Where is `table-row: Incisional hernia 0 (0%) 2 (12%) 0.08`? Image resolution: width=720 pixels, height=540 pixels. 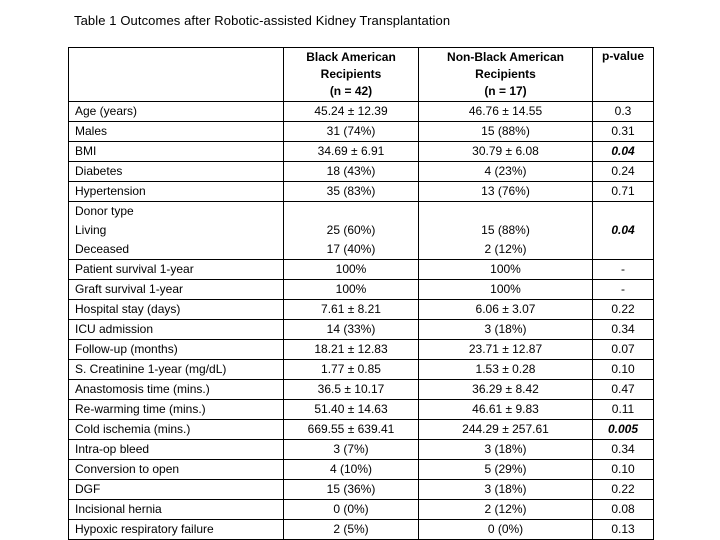 table-row: Incisional hernia 0 (0%) 2 (12%) 0.08 is located at coordinates (361, 509).